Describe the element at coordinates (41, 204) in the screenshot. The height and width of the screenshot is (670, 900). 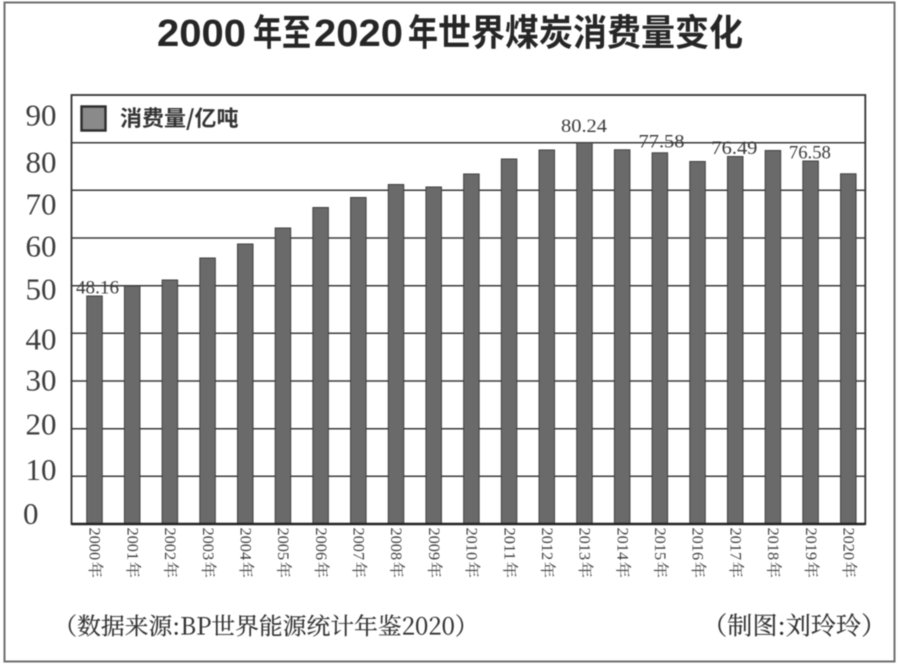
I see `svg-text: 70` at that location.